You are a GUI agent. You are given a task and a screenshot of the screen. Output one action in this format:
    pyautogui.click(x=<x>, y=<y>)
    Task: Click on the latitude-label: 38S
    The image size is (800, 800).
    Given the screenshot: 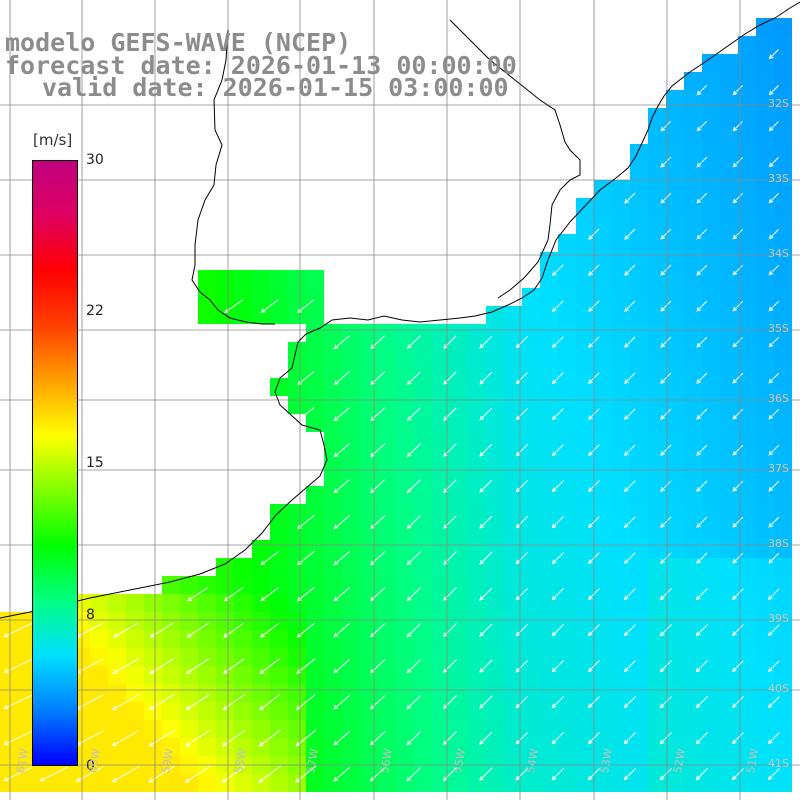 What is the action you would take?
    pyautogui.click(x=778, y=543)
    